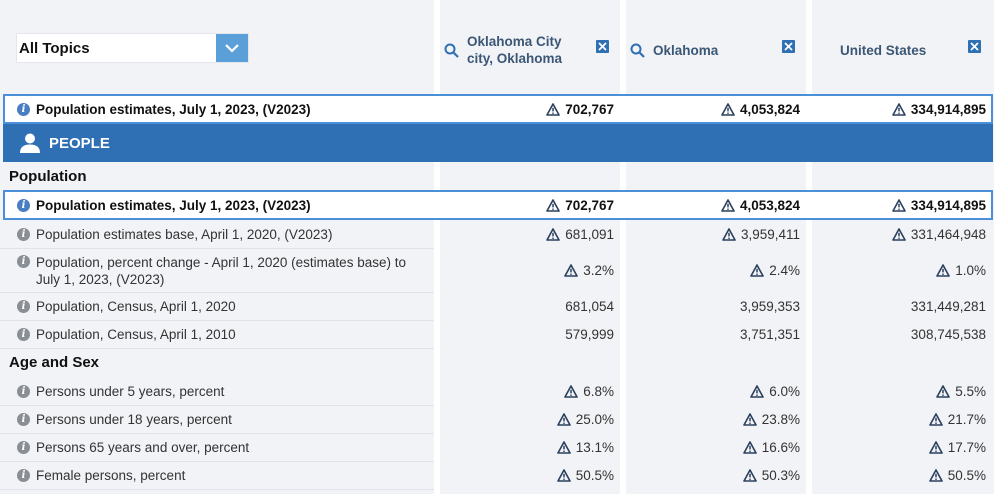 The image size is (1000, 494). I want to click on location-name: Oklahoma City city, Oklahoma, so click(514, 50).